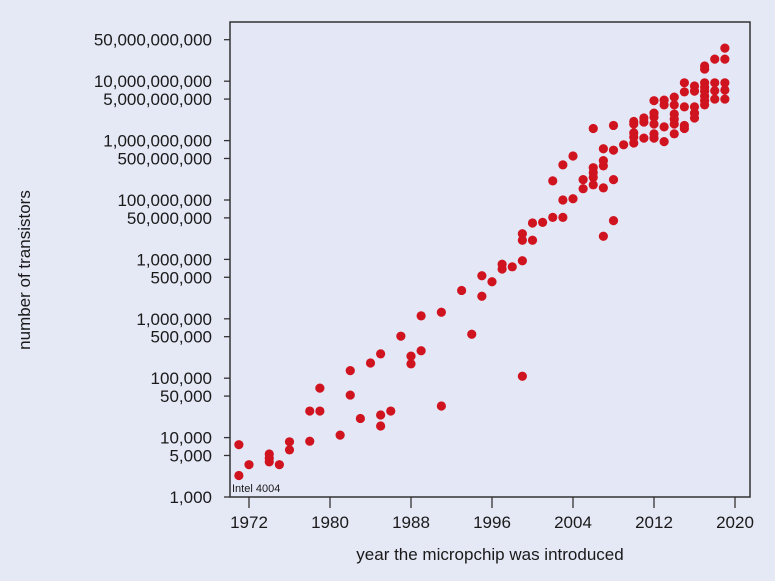  I want to click on x-axis: 1972 1980 1988 1996 2004 2012 2020, so click(492, 514).